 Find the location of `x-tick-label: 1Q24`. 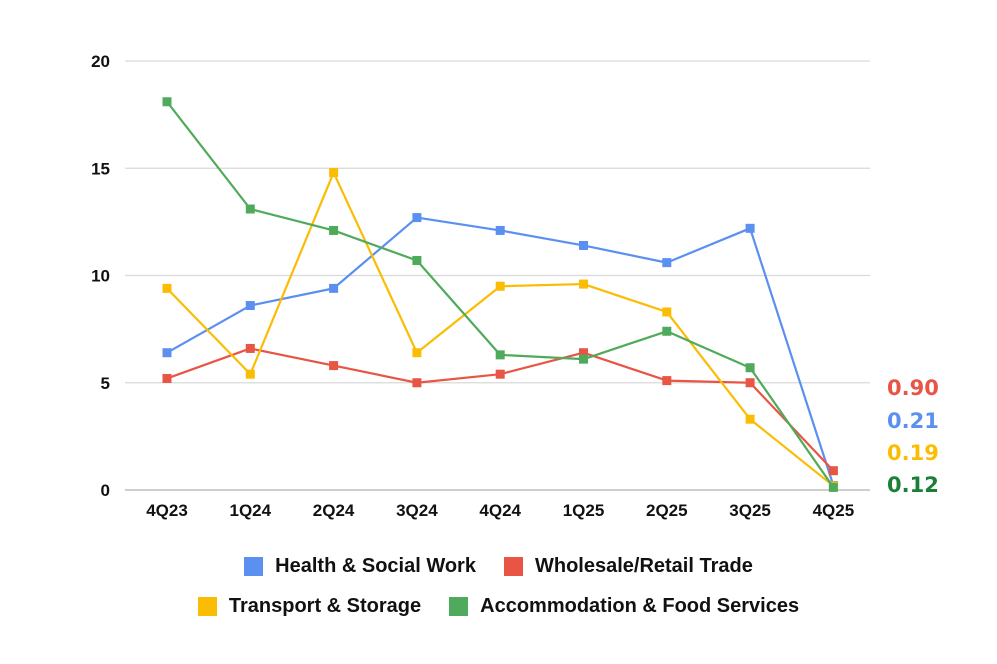

x-tick-label: 1Q24 is located at coordinates (251, 510).